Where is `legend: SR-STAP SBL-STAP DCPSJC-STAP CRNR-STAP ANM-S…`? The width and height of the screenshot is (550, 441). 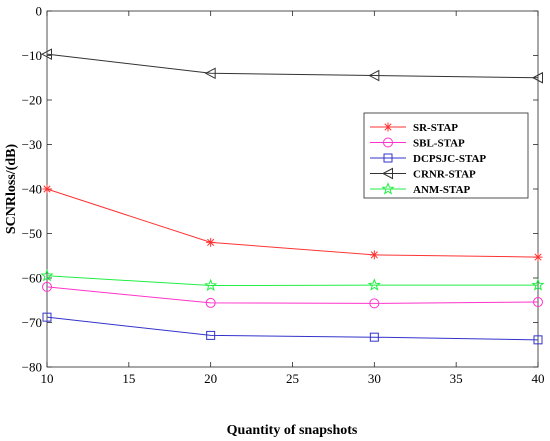
legend: SR-STAP SBL-STAP DCPSJC-STAP CRNR-STAP ANM-S… is located at coordinates (446, 155).